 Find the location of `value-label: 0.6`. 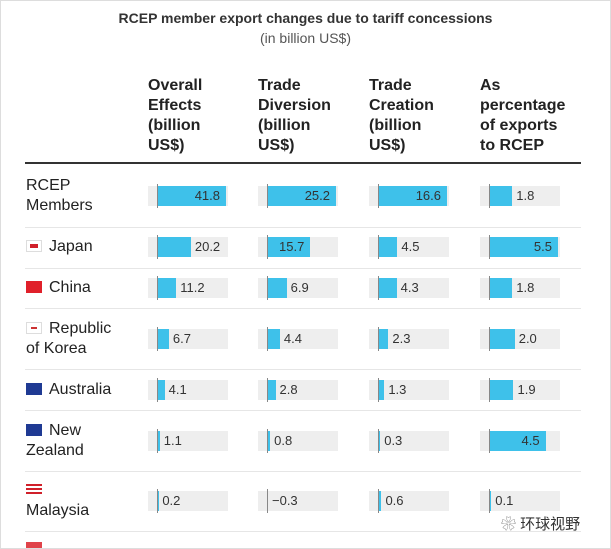

value-label: 0.6 is located at coordinates (394, 500).